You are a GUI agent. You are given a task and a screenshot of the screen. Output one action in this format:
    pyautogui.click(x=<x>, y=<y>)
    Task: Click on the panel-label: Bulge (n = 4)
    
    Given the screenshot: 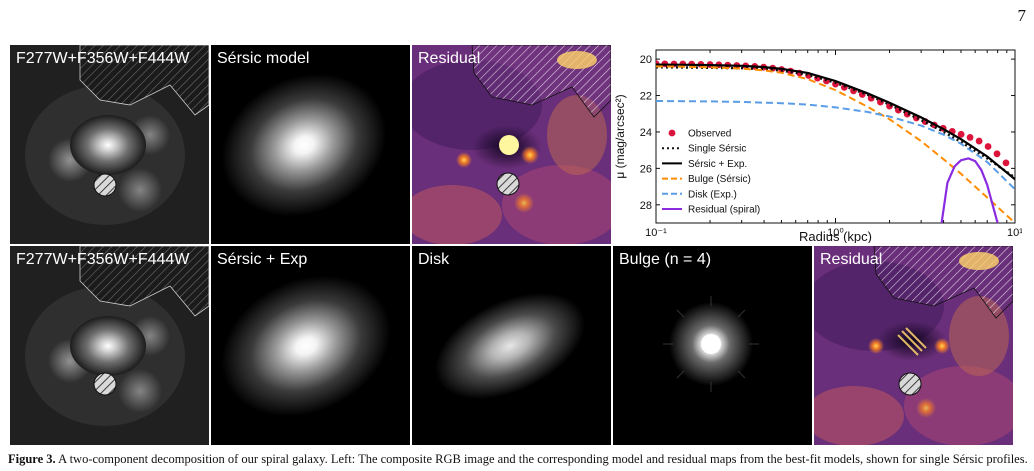 What is the action you would take?
    pyautogui.click(x=665, y=259)
    